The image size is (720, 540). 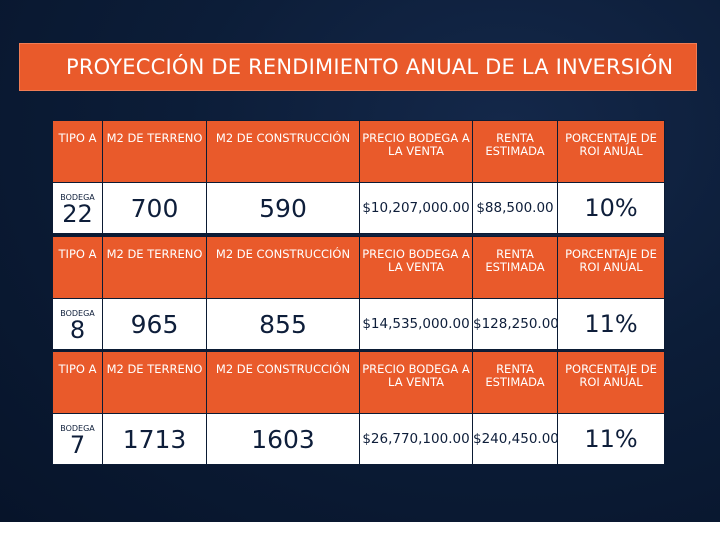 What do you see at coordinates (515, 324) in the screenshot?
I see `renta-value: $128,250.00` at bounding box center [515, 324].